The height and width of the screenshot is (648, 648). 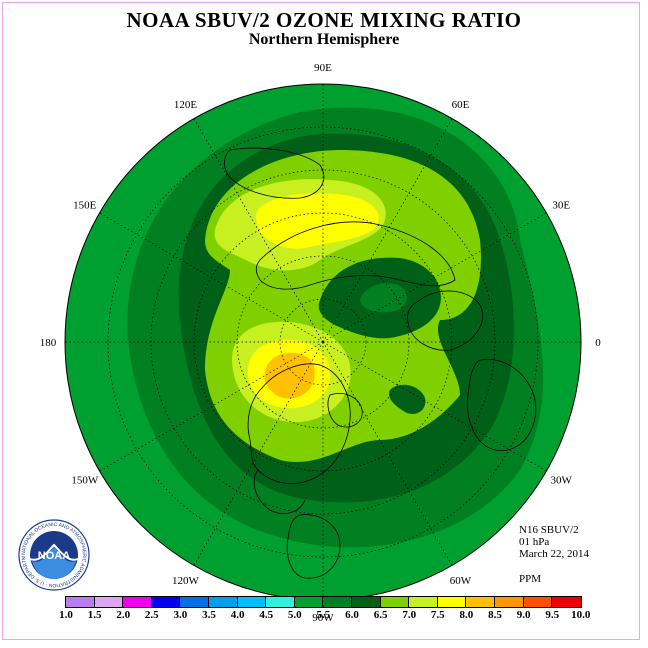 I want to click on coast-south-america, so click(x=313, y=546).